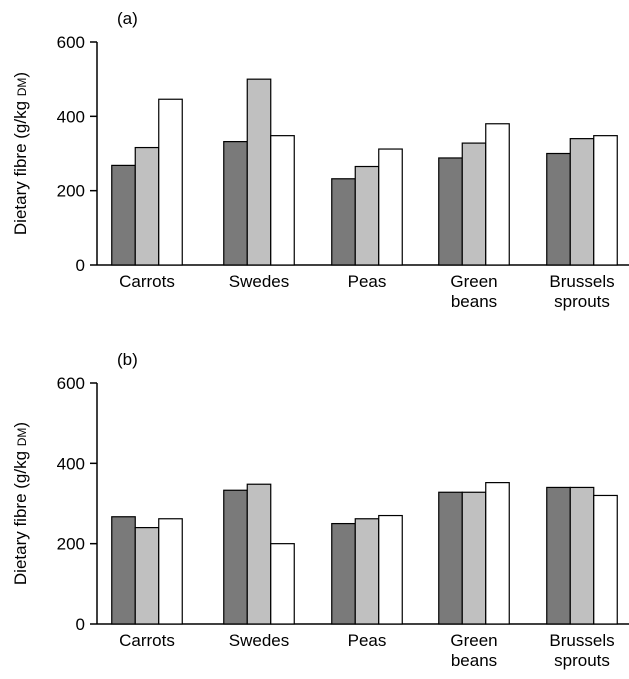  What do you see at coordinates (127, 359) in the screenshot?
I see `panel-label: (b)` at bounding box center [127, 359].